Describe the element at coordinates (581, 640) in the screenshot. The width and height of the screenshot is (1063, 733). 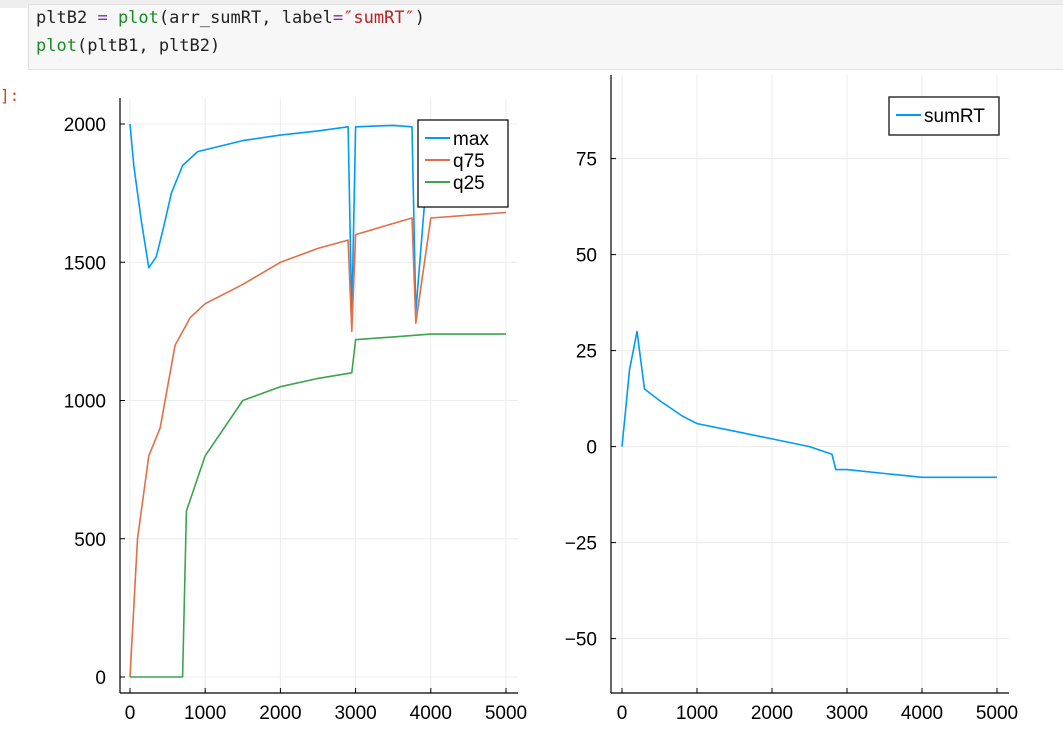
I see `y-tick-label: −50` at that location.